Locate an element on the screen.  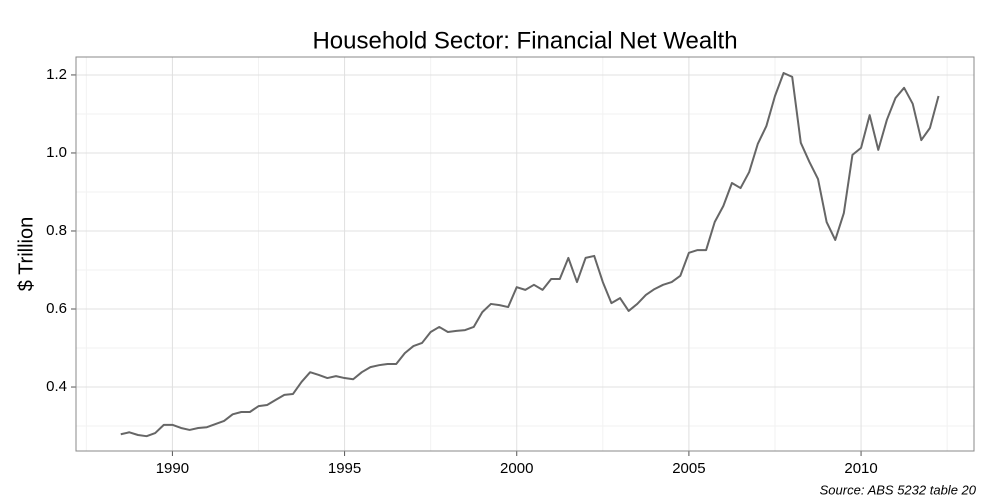
chart-title: Household Sector: Financial Net Wealth is located at coordinates (524, 40).